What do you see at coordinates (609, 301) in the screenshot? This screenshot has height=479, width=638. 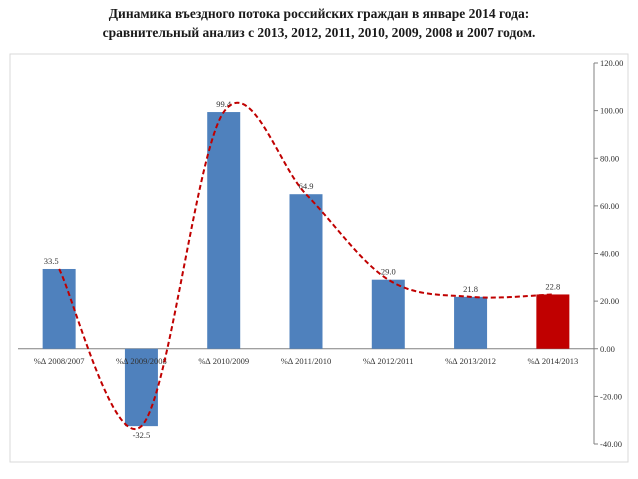 I see `y-tick-label: 20.00` at bounding box center [609, 301].